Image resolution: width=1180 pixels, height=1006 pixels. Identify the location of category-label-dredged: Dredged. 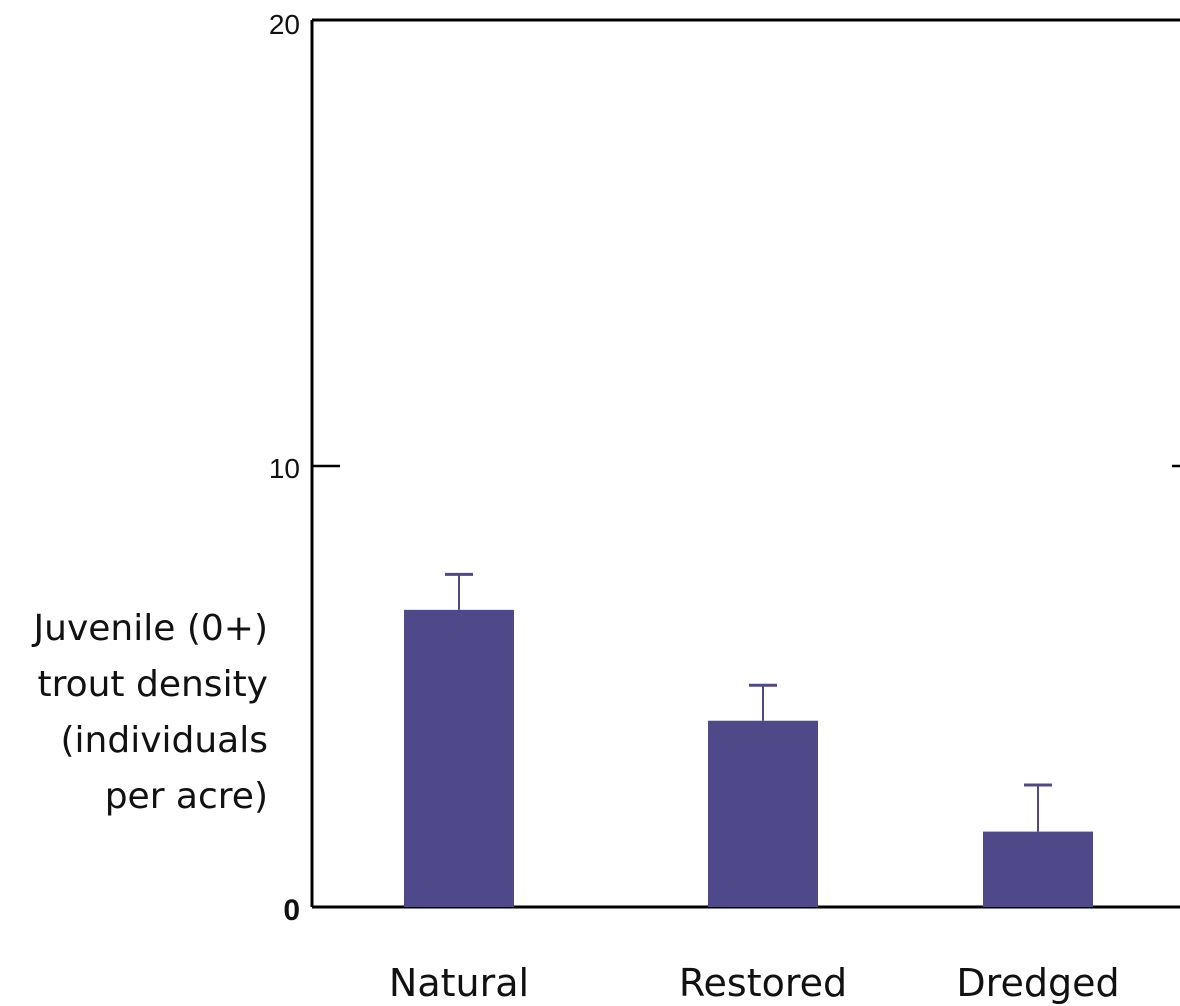
(1037, 983).